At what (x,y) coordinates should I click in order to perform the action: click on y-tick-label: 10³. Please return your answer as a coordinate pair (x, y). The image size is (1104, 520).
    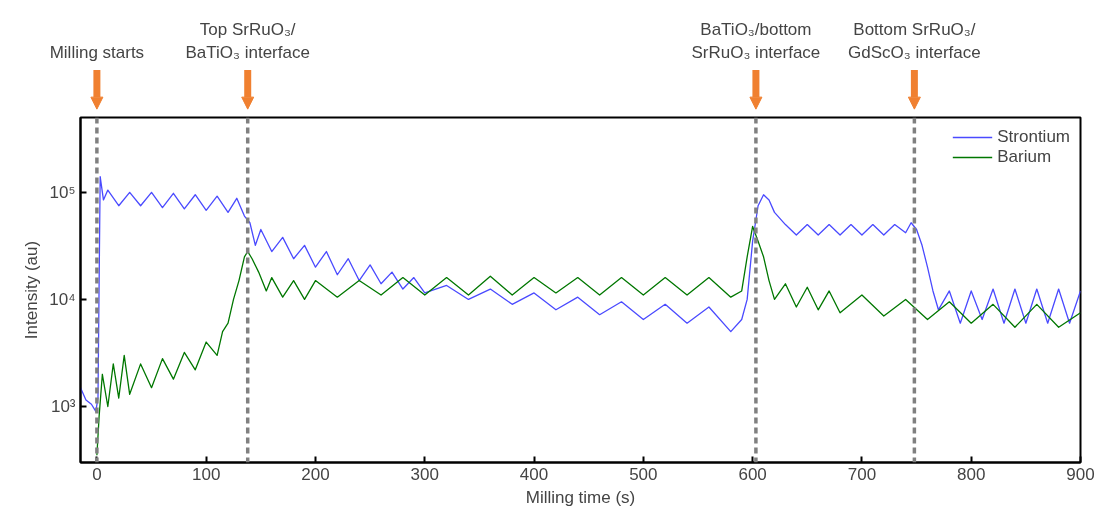
    Looking at the image, I should click on (63, 407).